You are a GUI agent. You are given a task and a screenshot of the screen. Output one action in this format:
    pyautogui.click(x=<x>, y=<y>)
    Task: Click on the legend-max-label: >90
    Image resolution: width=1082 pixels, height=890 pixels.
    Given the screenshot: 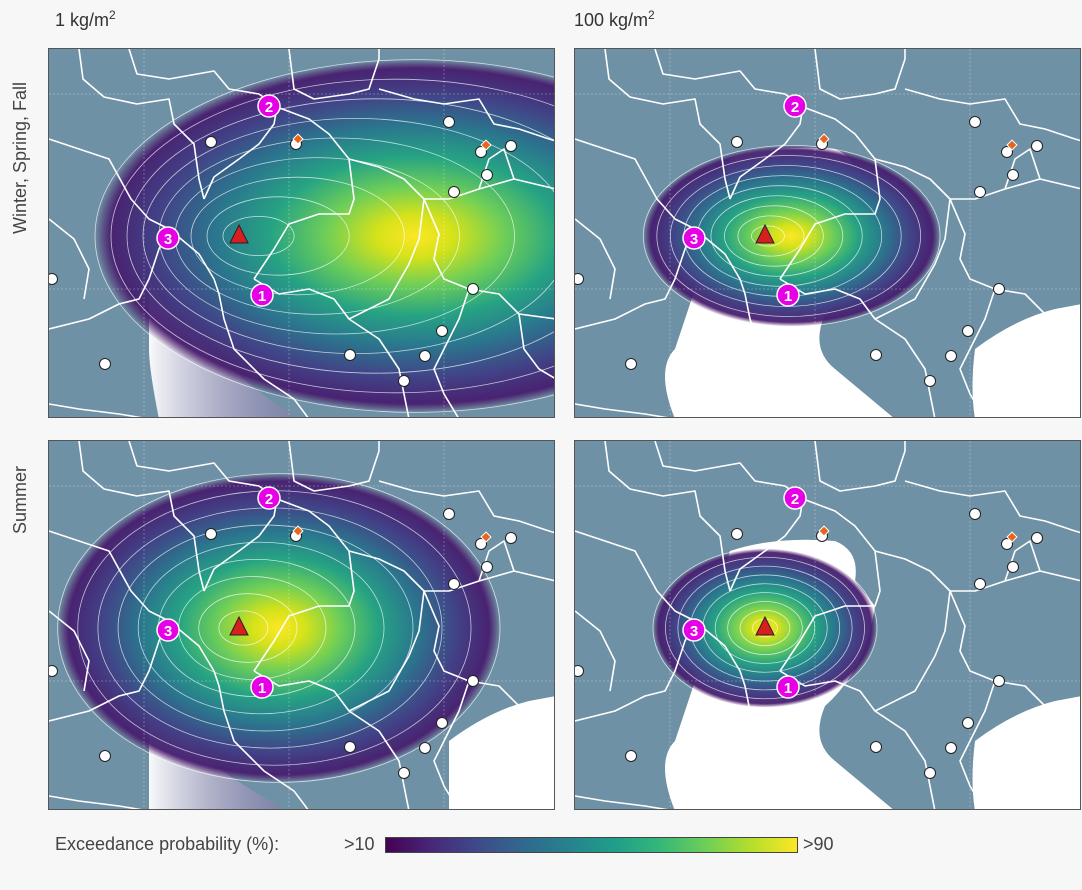 What is the action you would take?
    pyautogui.click(x=818, y=844)
    